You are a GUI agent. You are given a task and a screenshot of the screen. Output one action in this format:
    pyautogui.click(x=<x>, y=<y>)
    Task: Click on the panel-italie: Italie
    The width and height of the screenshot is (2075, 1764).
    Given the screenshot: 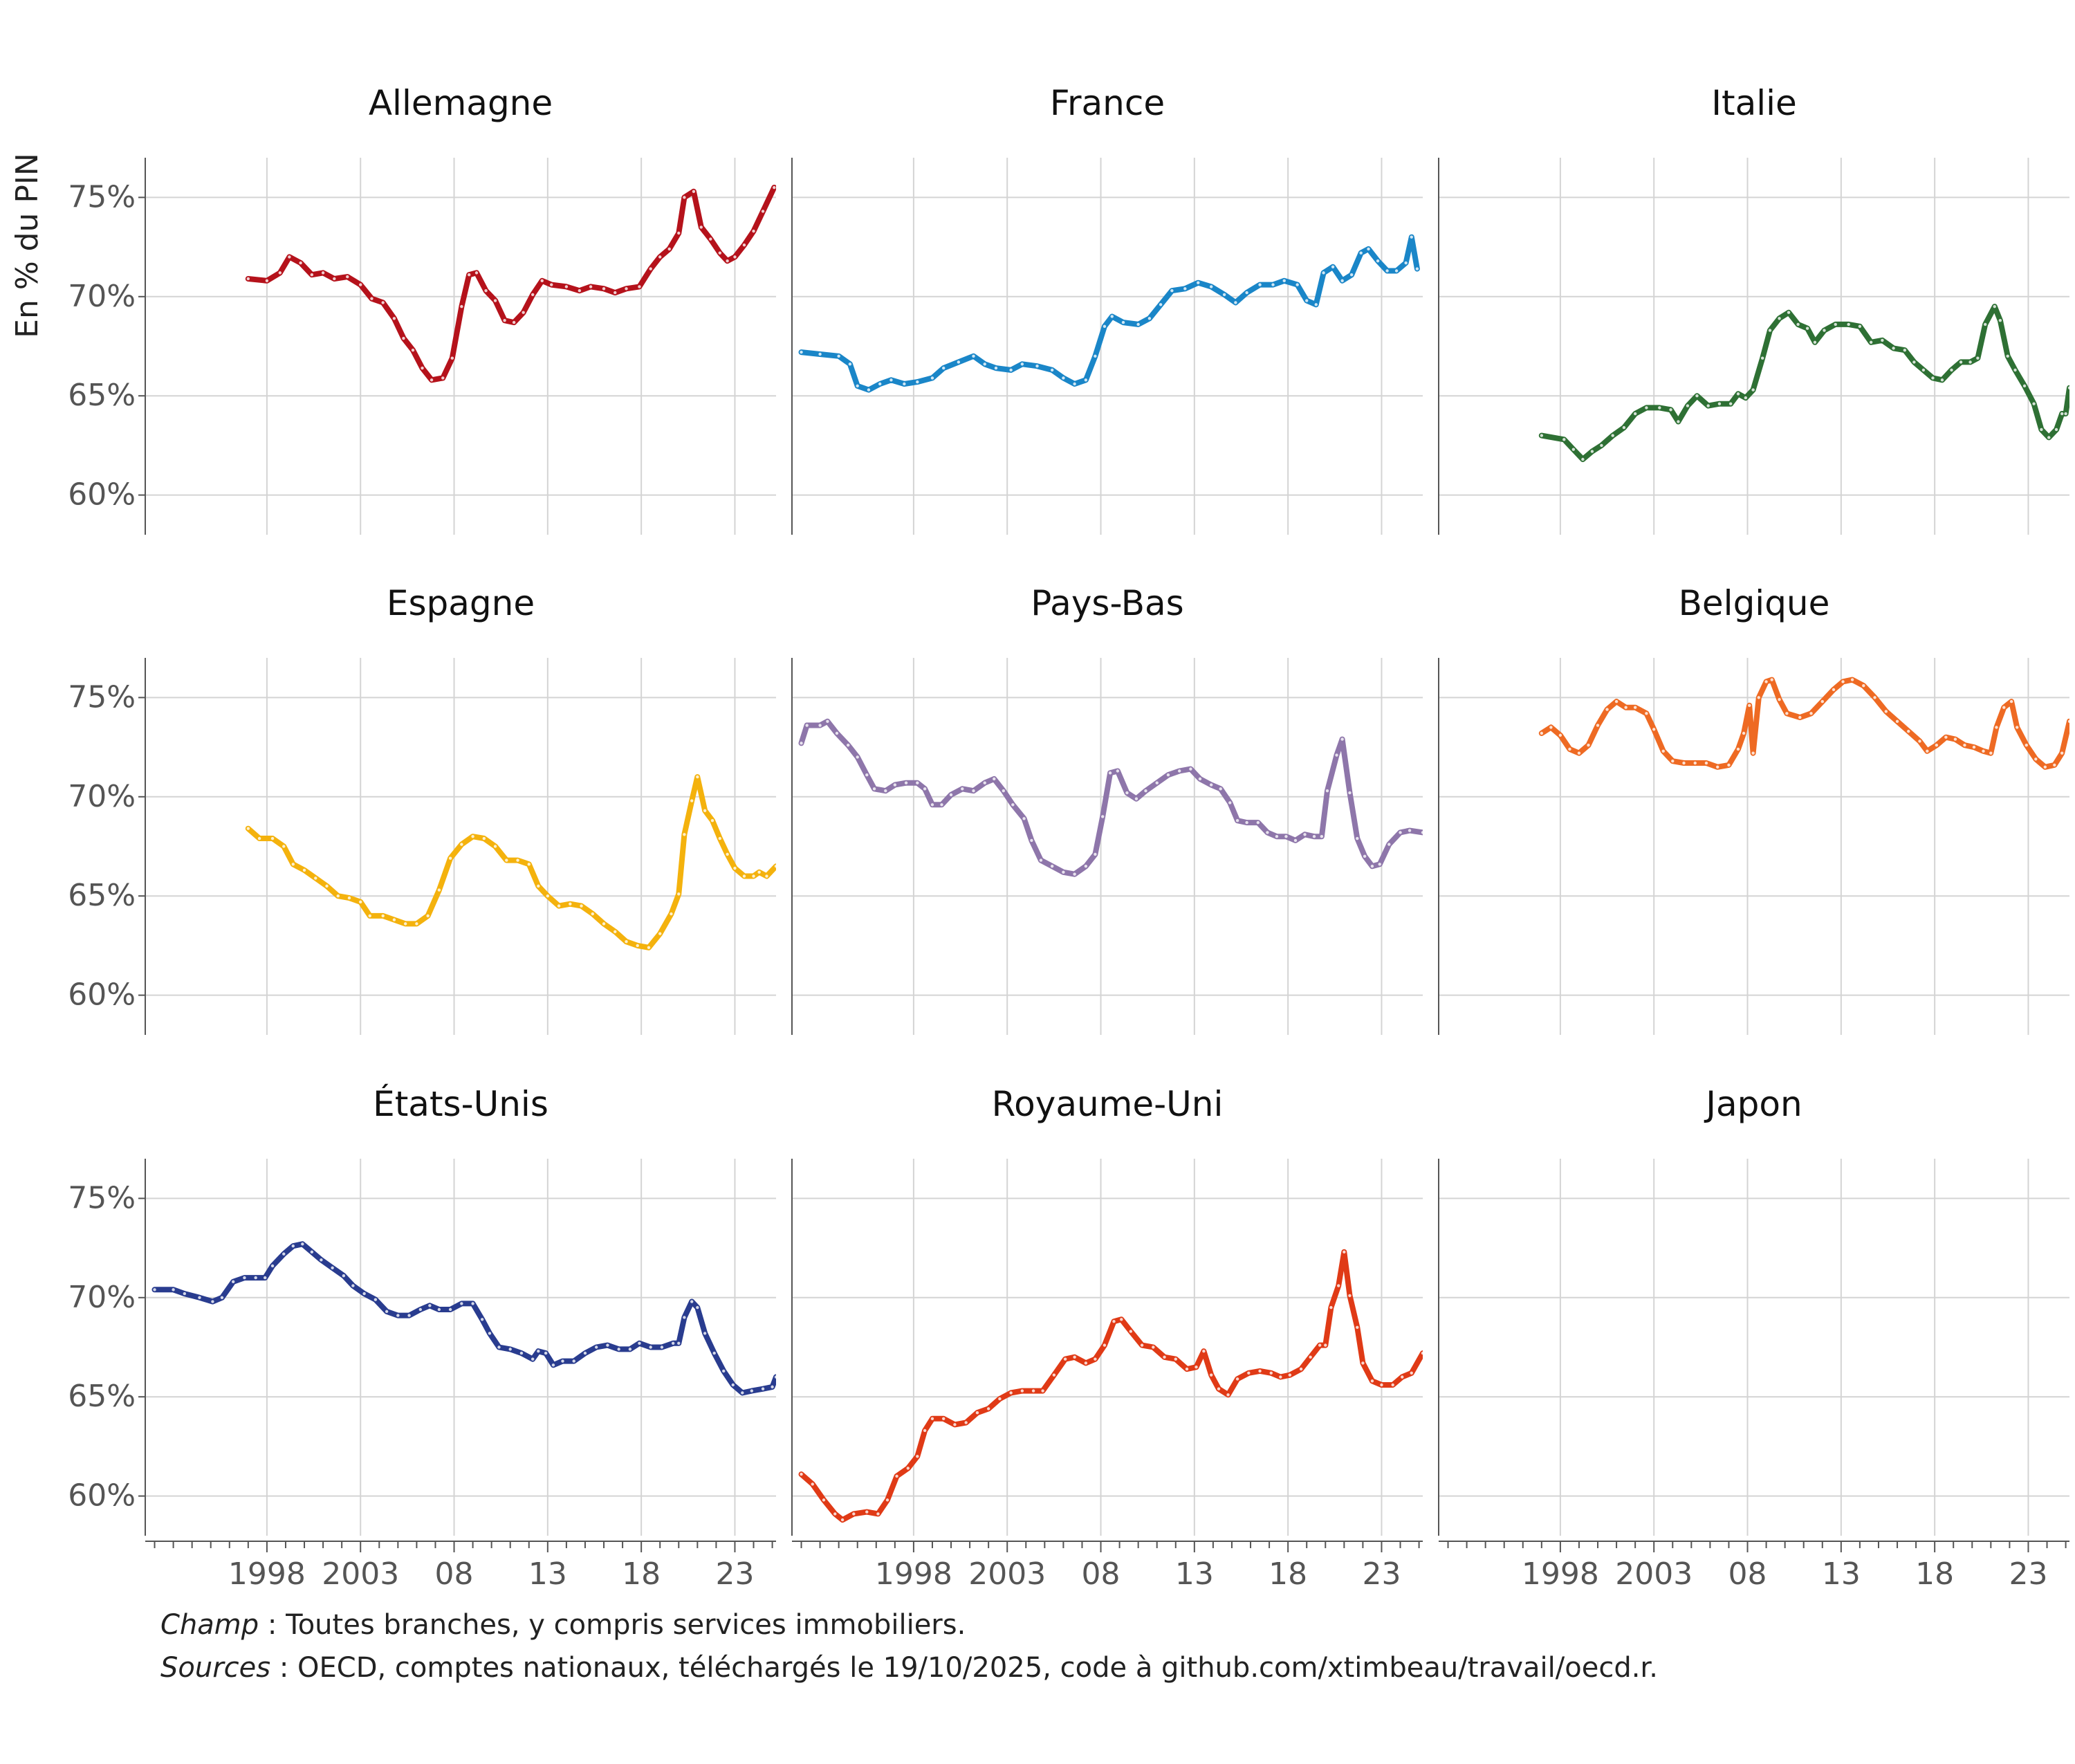 What is the action you would take?
    pyautogui.click(x=1753, y=309)
    